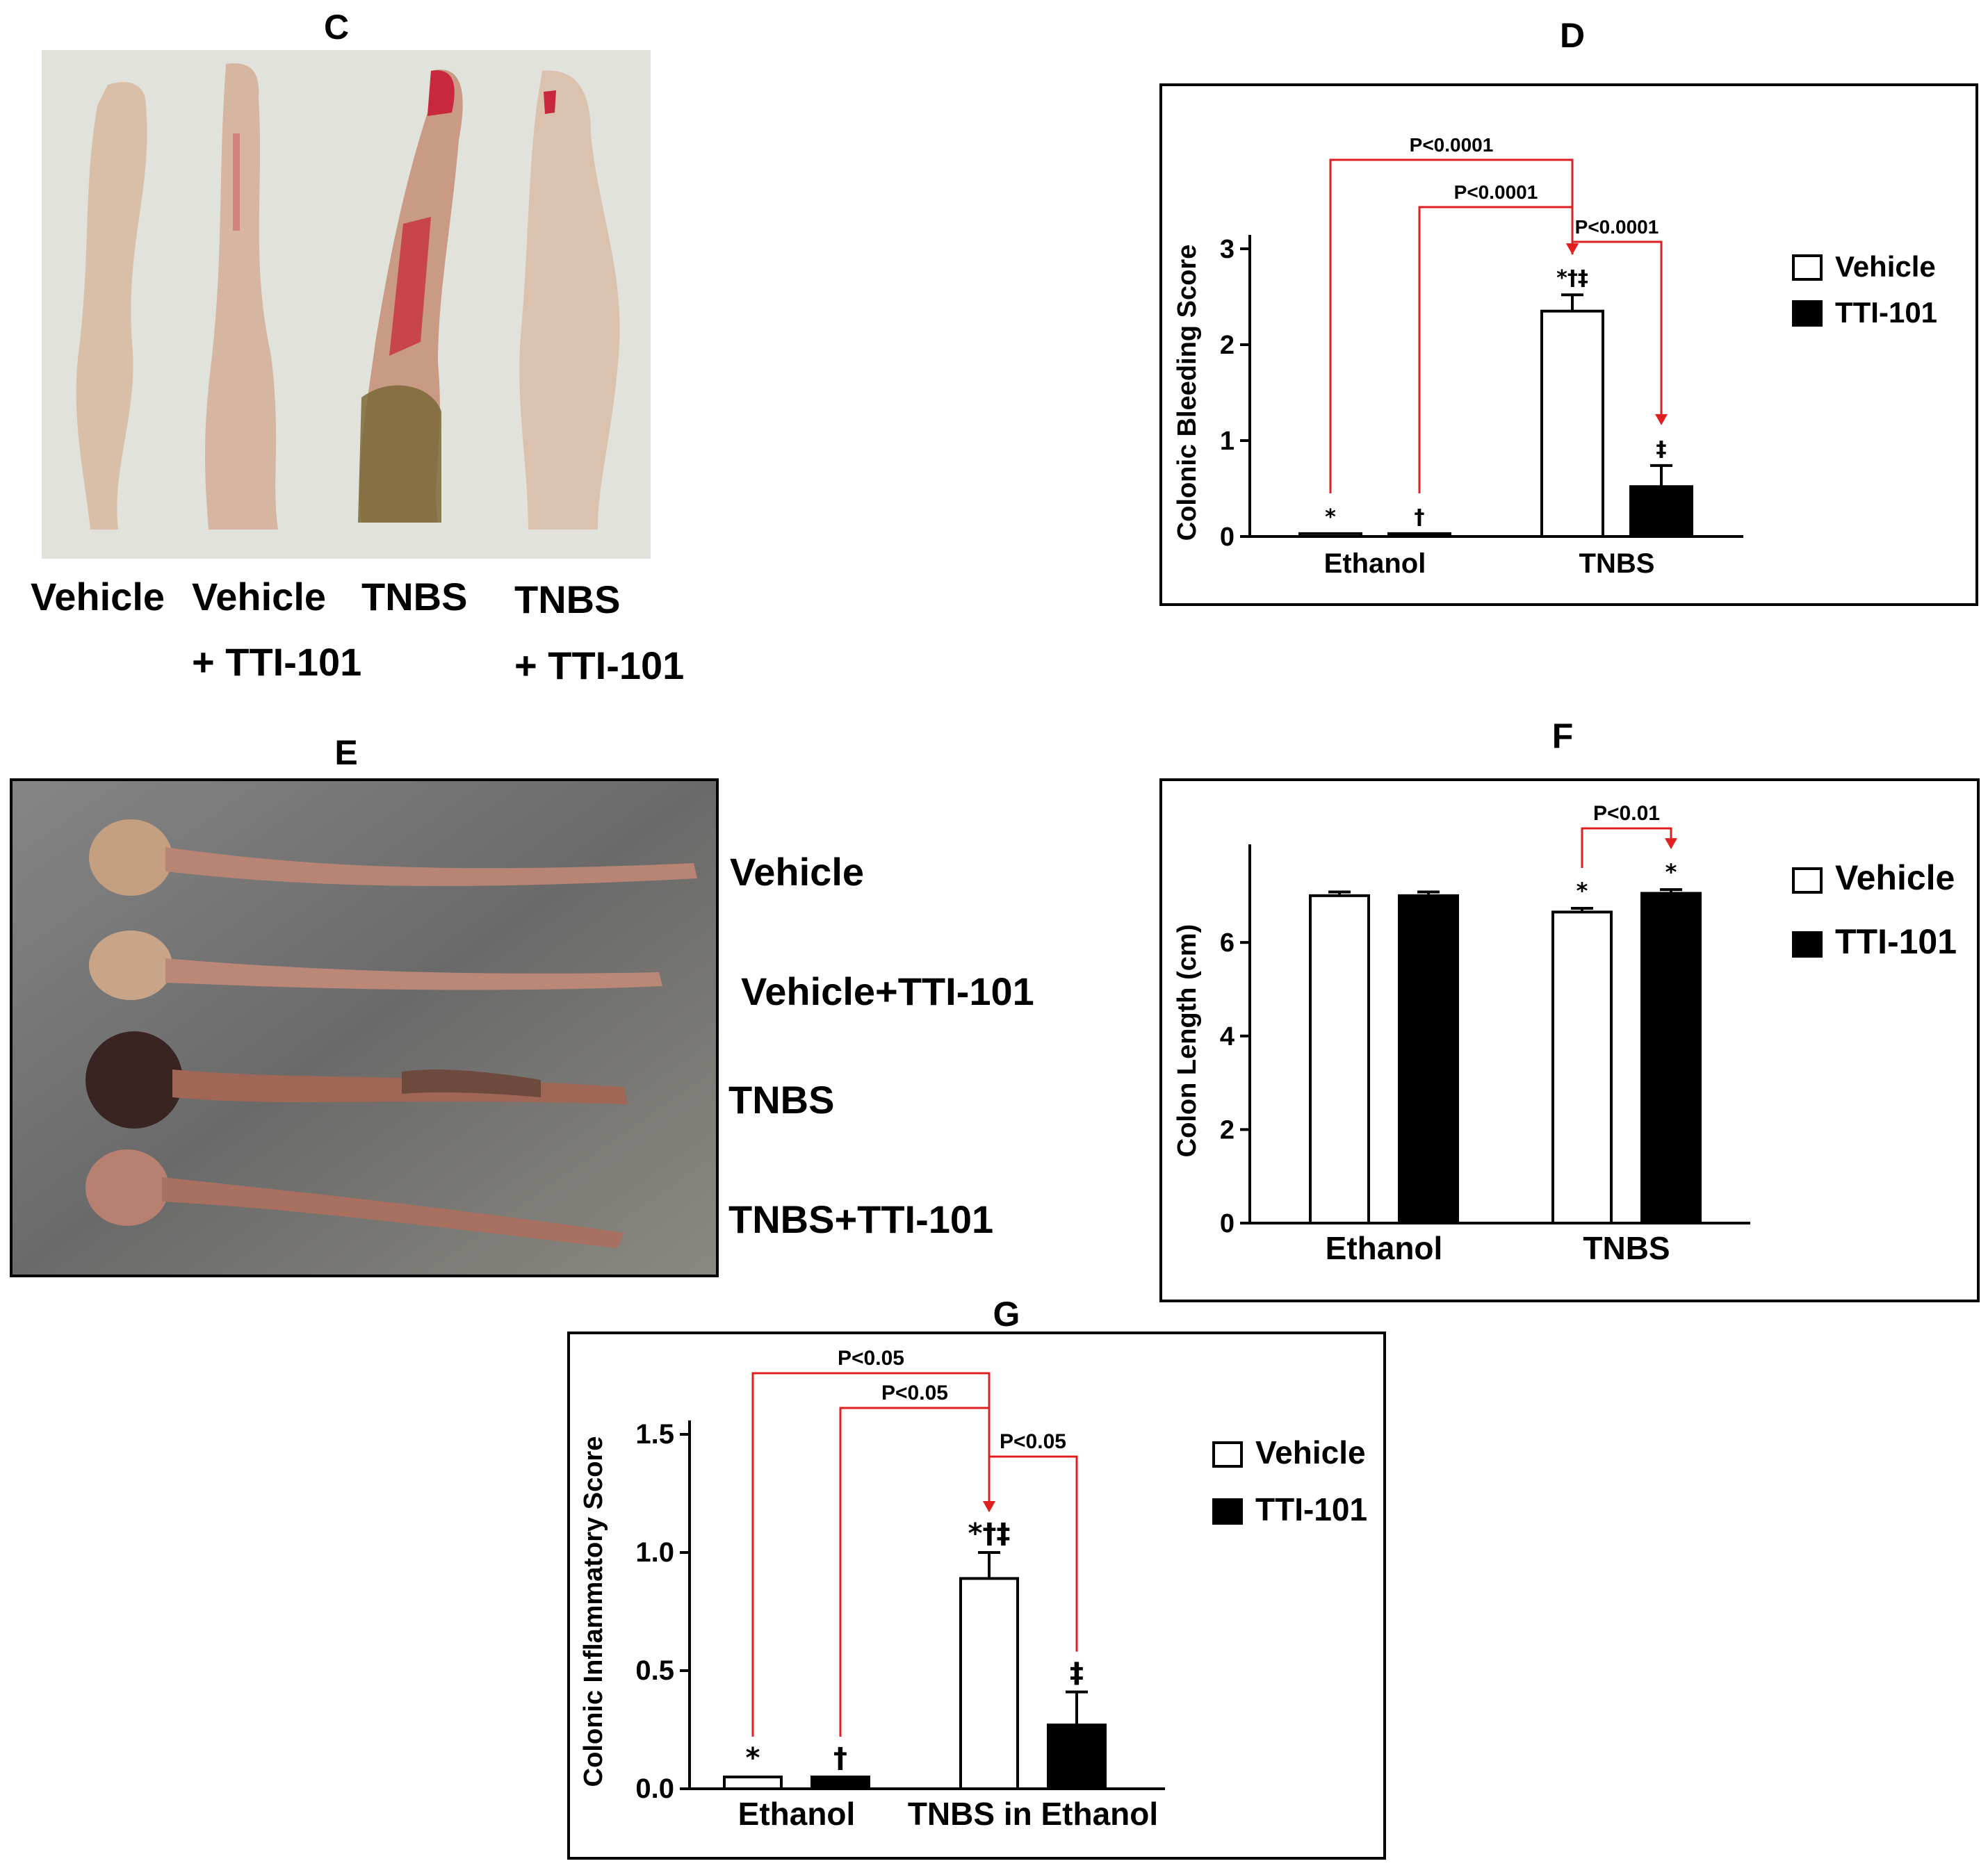  What do you see at coordinates (400, 454) in the screenshot?
I see `photo-c-colon-3-stool` at bounding box center [400, 454].